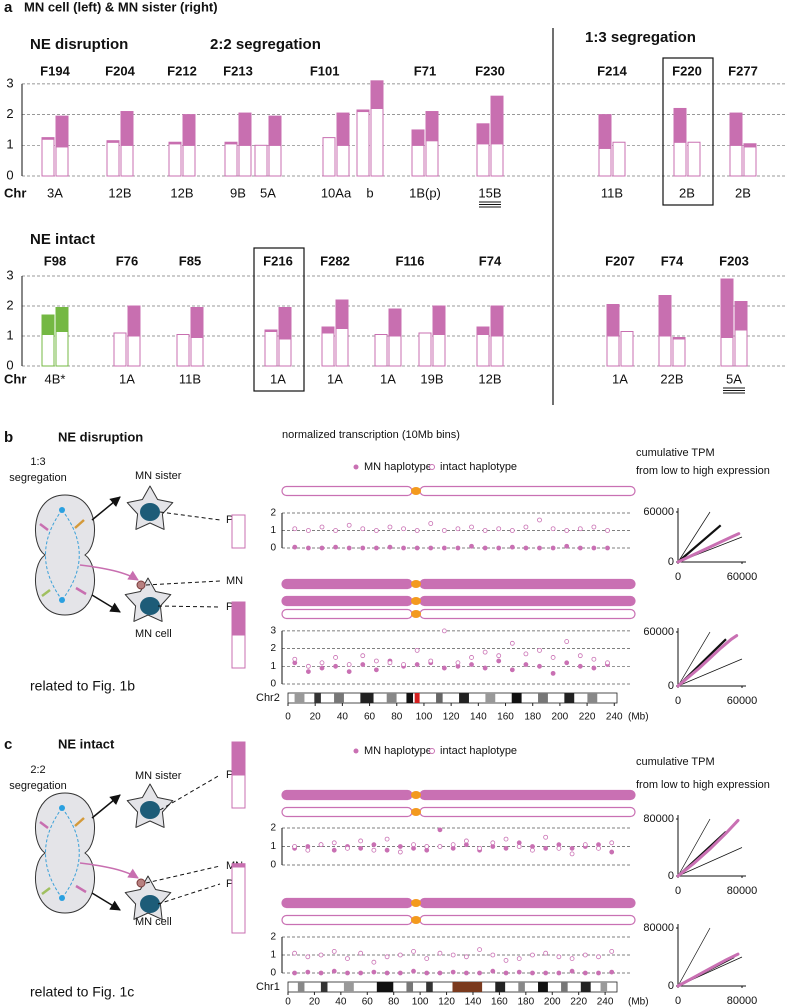  Describe the element at coordinates (62, 239) in the screenshot. I see `row-heading: NE intact` at that location.